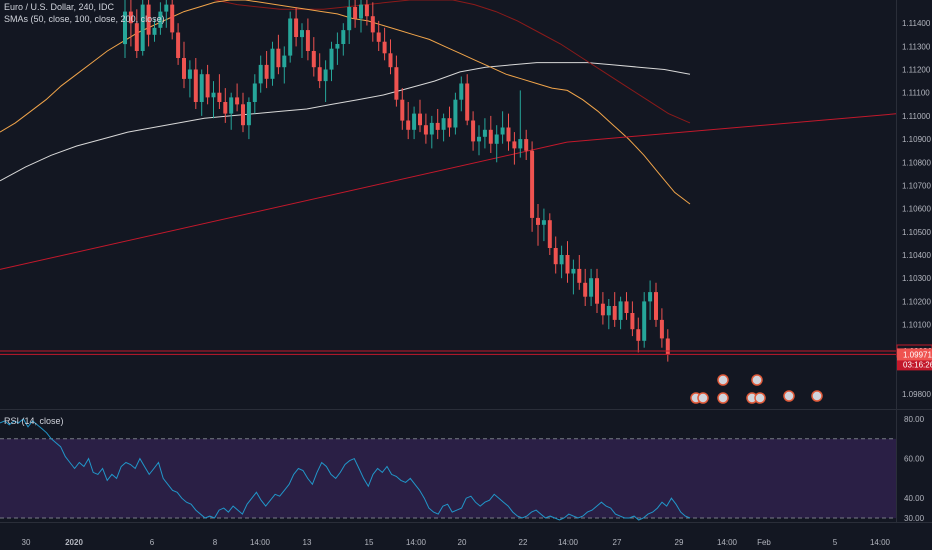  Describe the element at coordinates (59, 7) in the screenshot. I see `symbol-title: Euro / U.S. Dollar, 240, IDC` at that location.